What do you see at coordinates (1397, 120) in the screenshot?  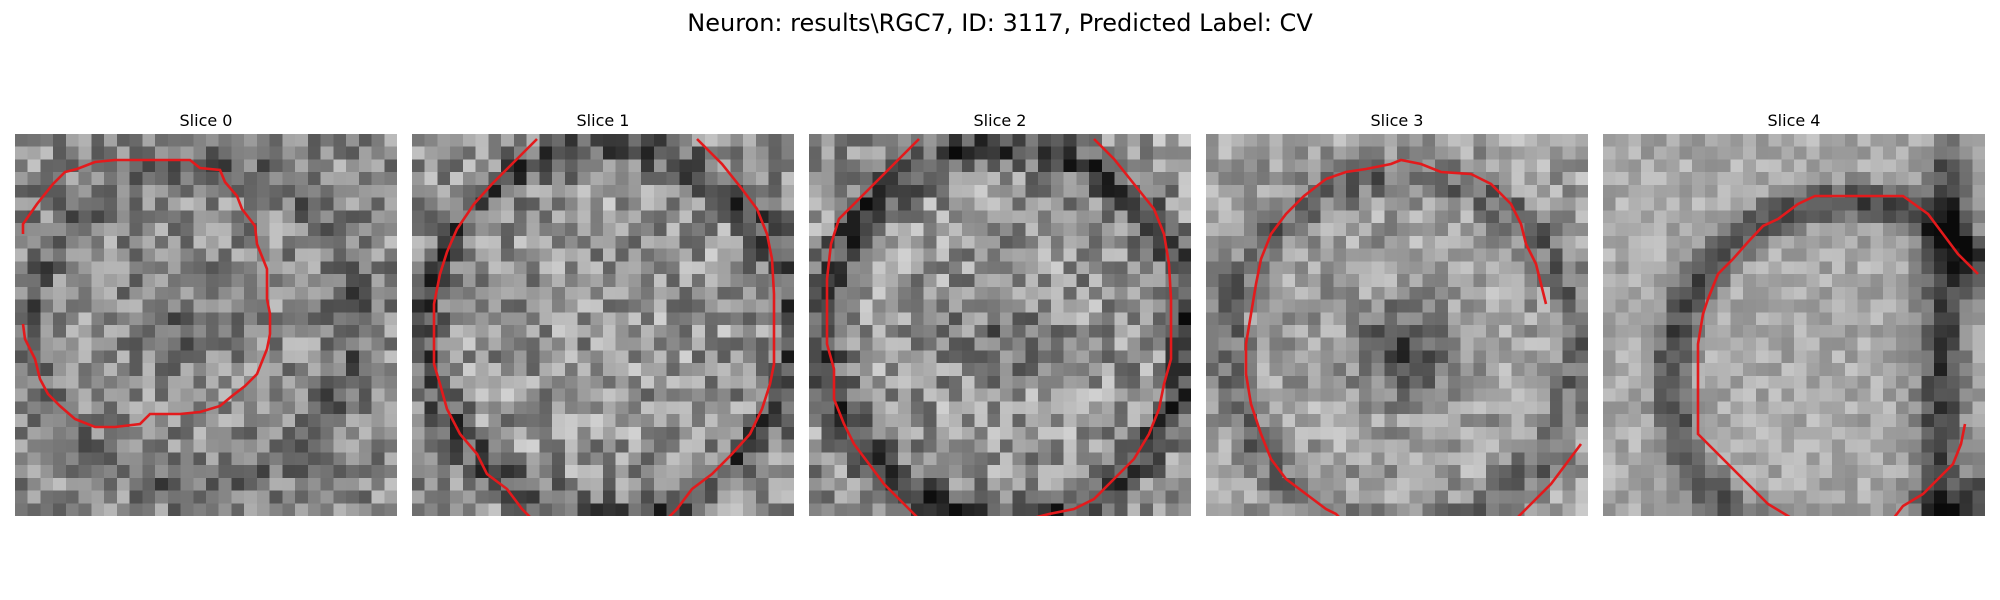 I see `slice-title-3: Slice 3` at bounding box center [1397, 120].